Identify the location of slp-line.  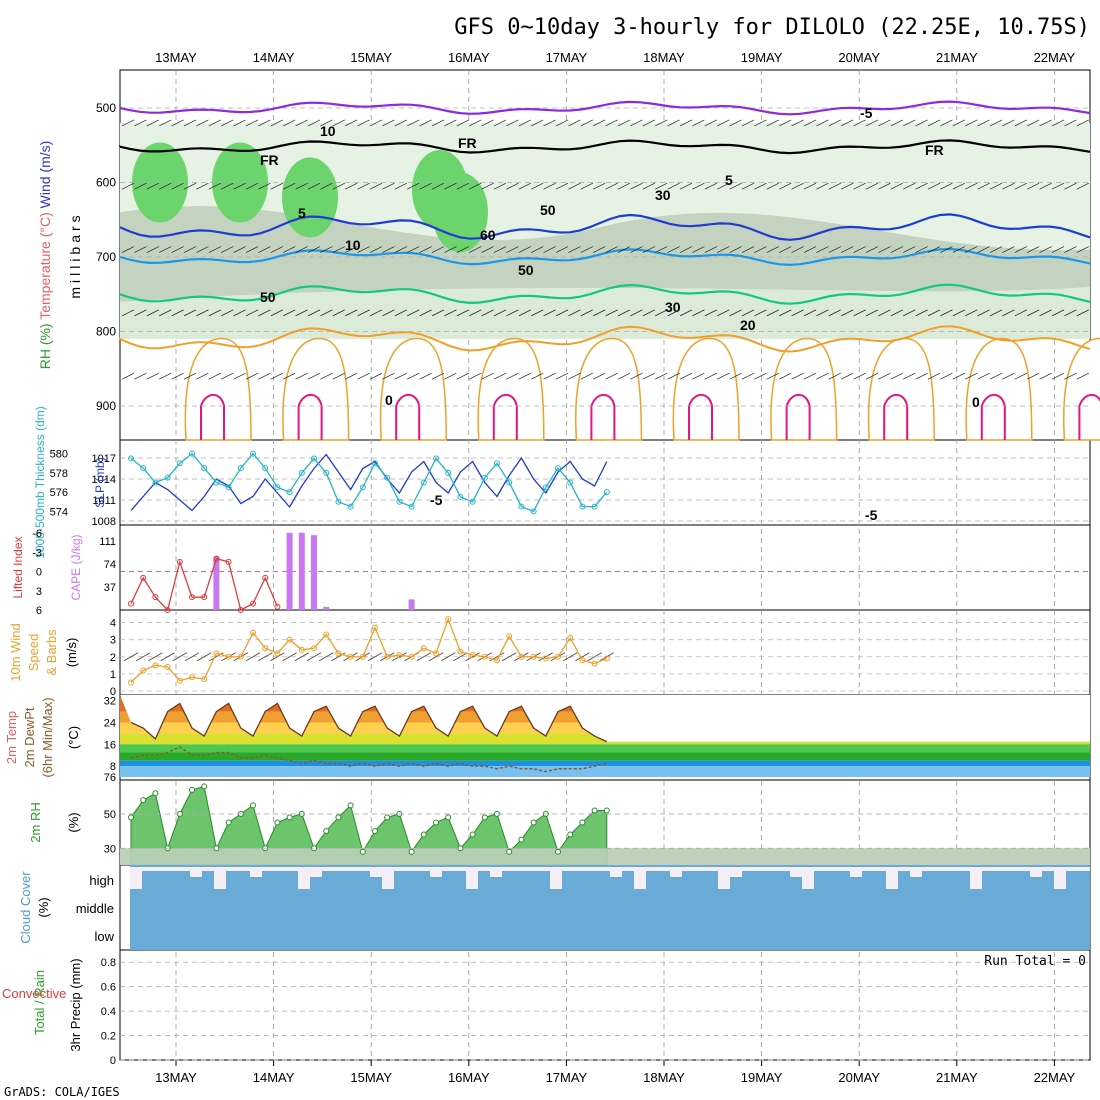
(369, 483).